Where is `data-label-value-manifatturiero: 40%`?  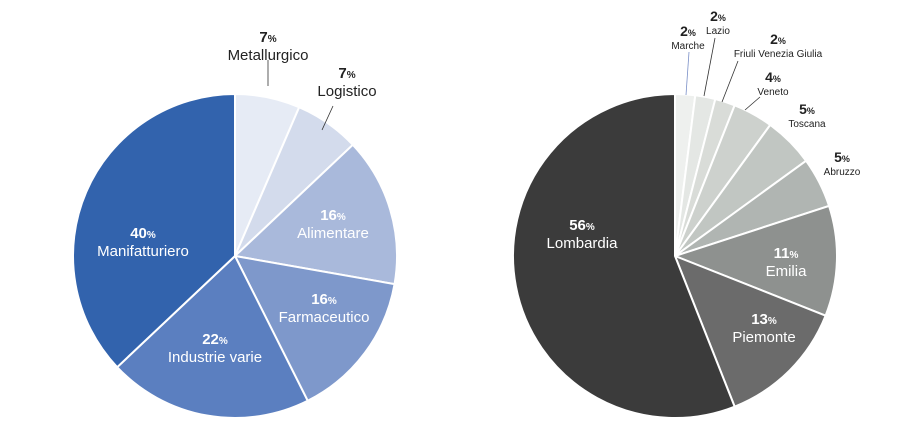 data-label-value-manifatturiero: 40% is located at coordinates (143, 233).